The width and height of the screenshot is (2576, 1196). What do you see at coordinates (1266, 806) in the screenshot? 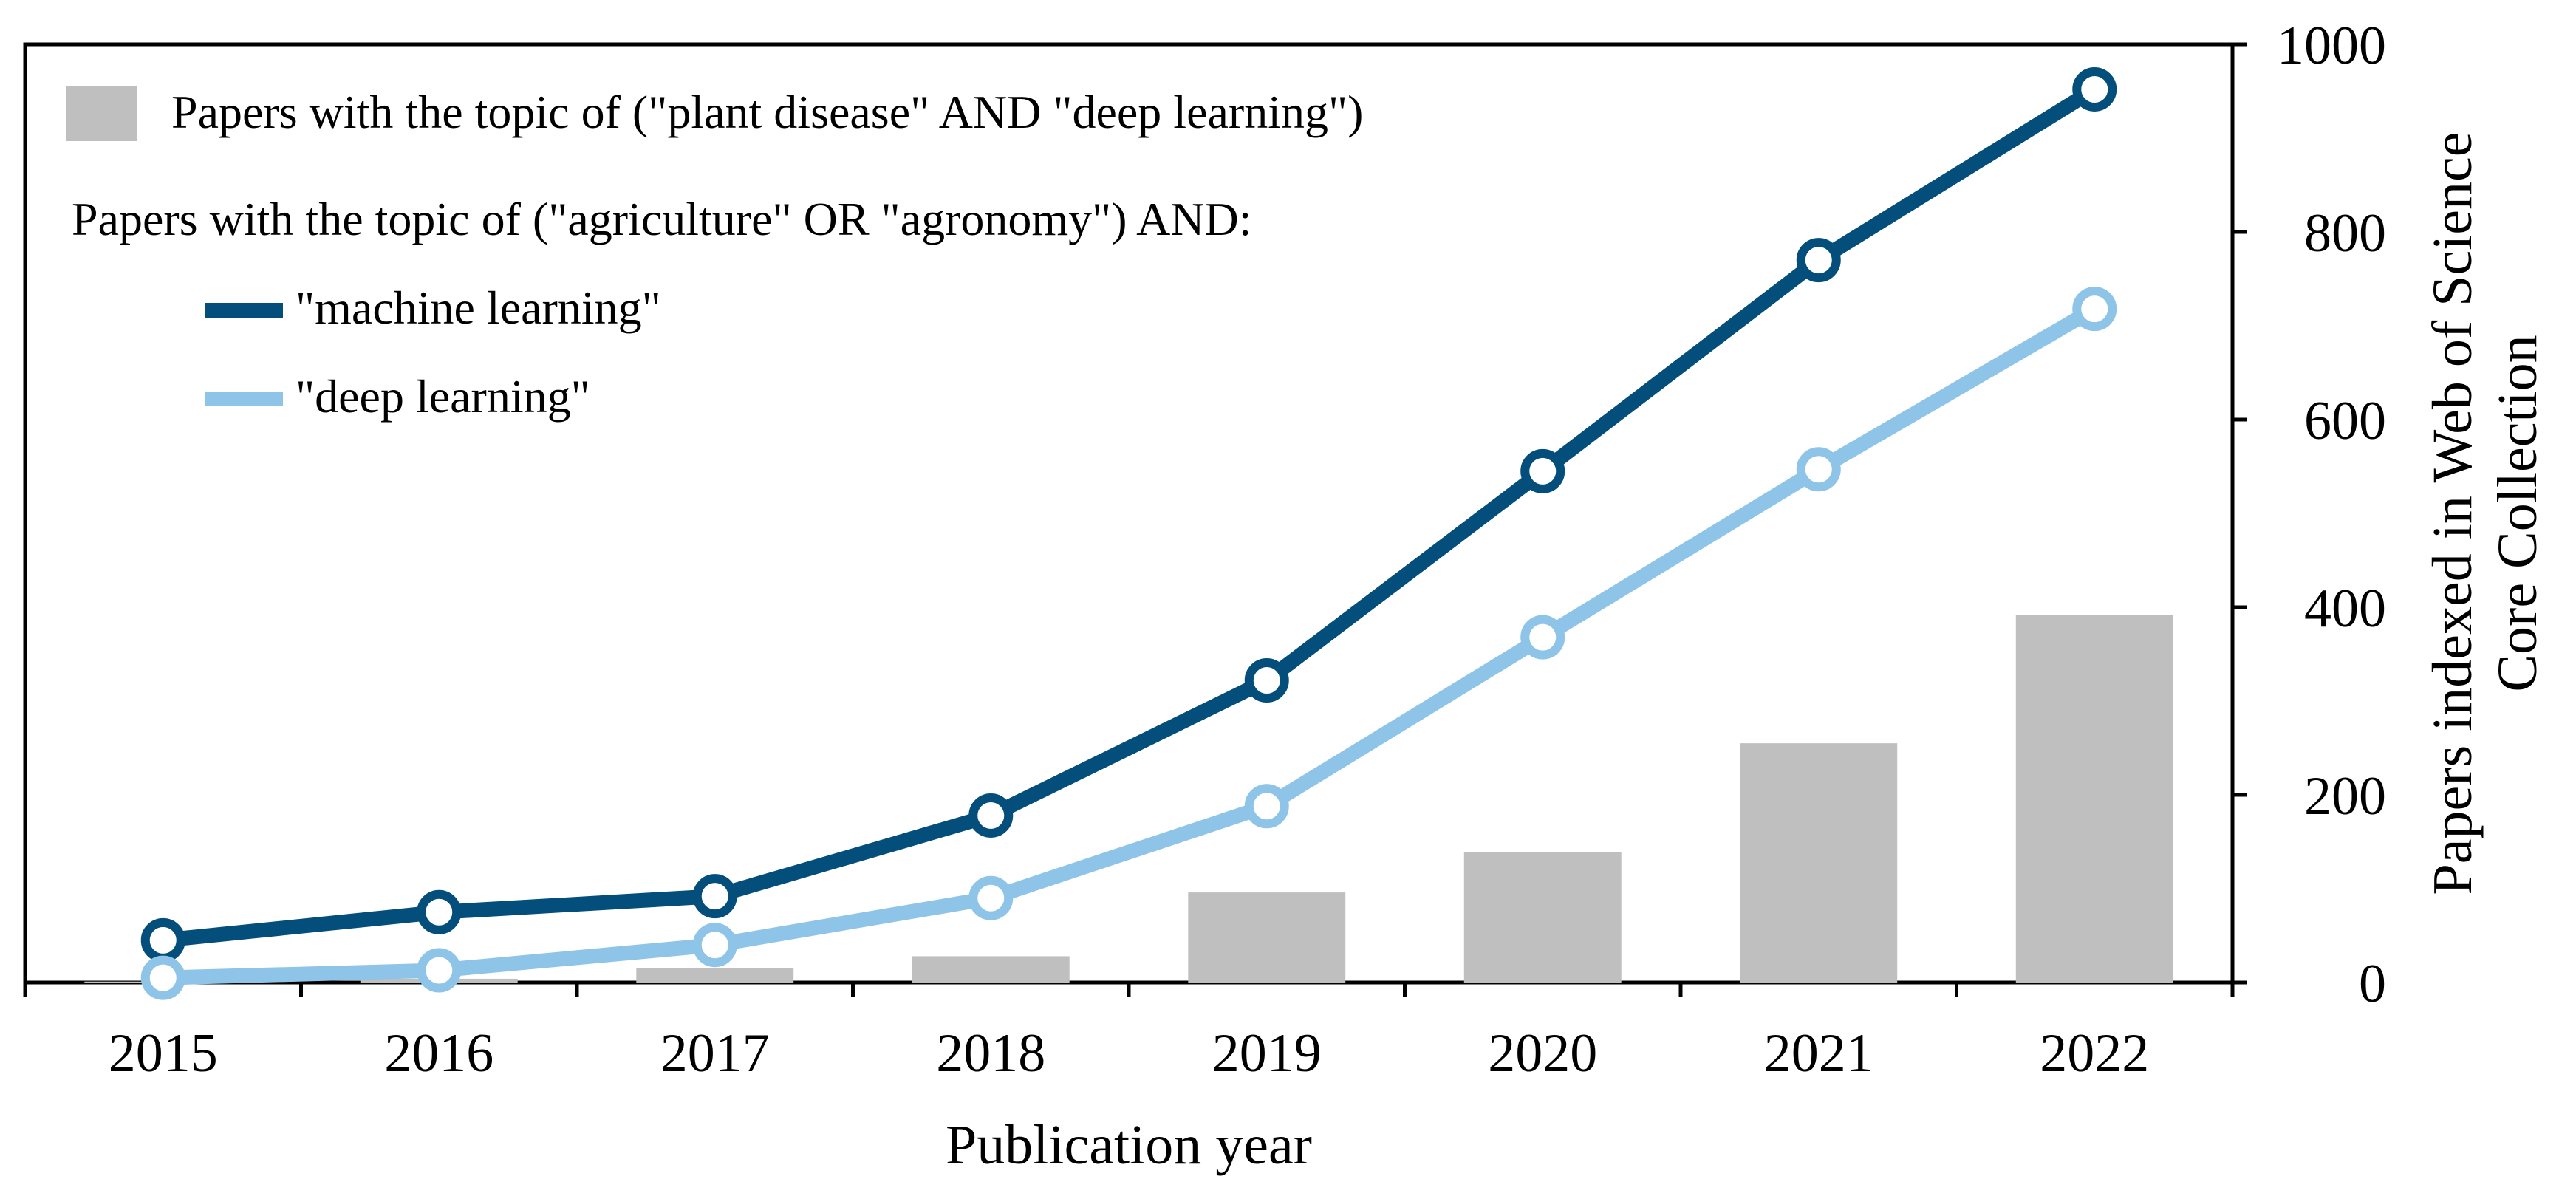
I see `series-1-point-2019` at bounding box center [1266, 806].